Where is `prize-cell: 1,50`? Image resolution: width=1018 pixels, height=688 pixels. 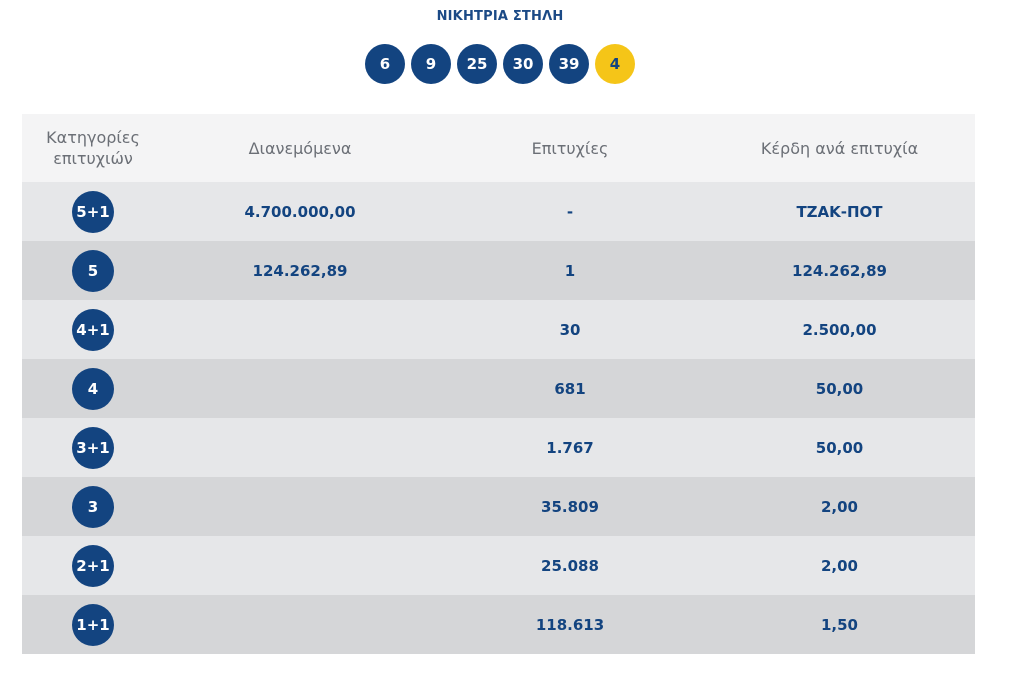 prize-cell: 1,50 is located at coordinates (839, 624).